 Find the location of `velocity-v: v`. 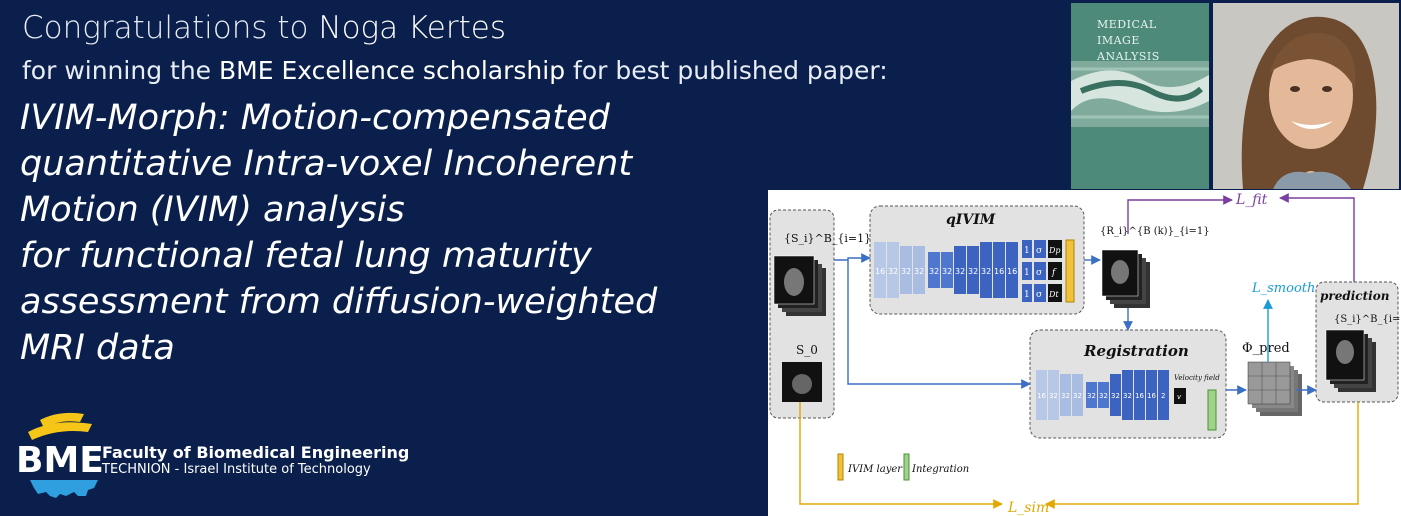

velocity-v: v is located at coordinates (1179, 397).